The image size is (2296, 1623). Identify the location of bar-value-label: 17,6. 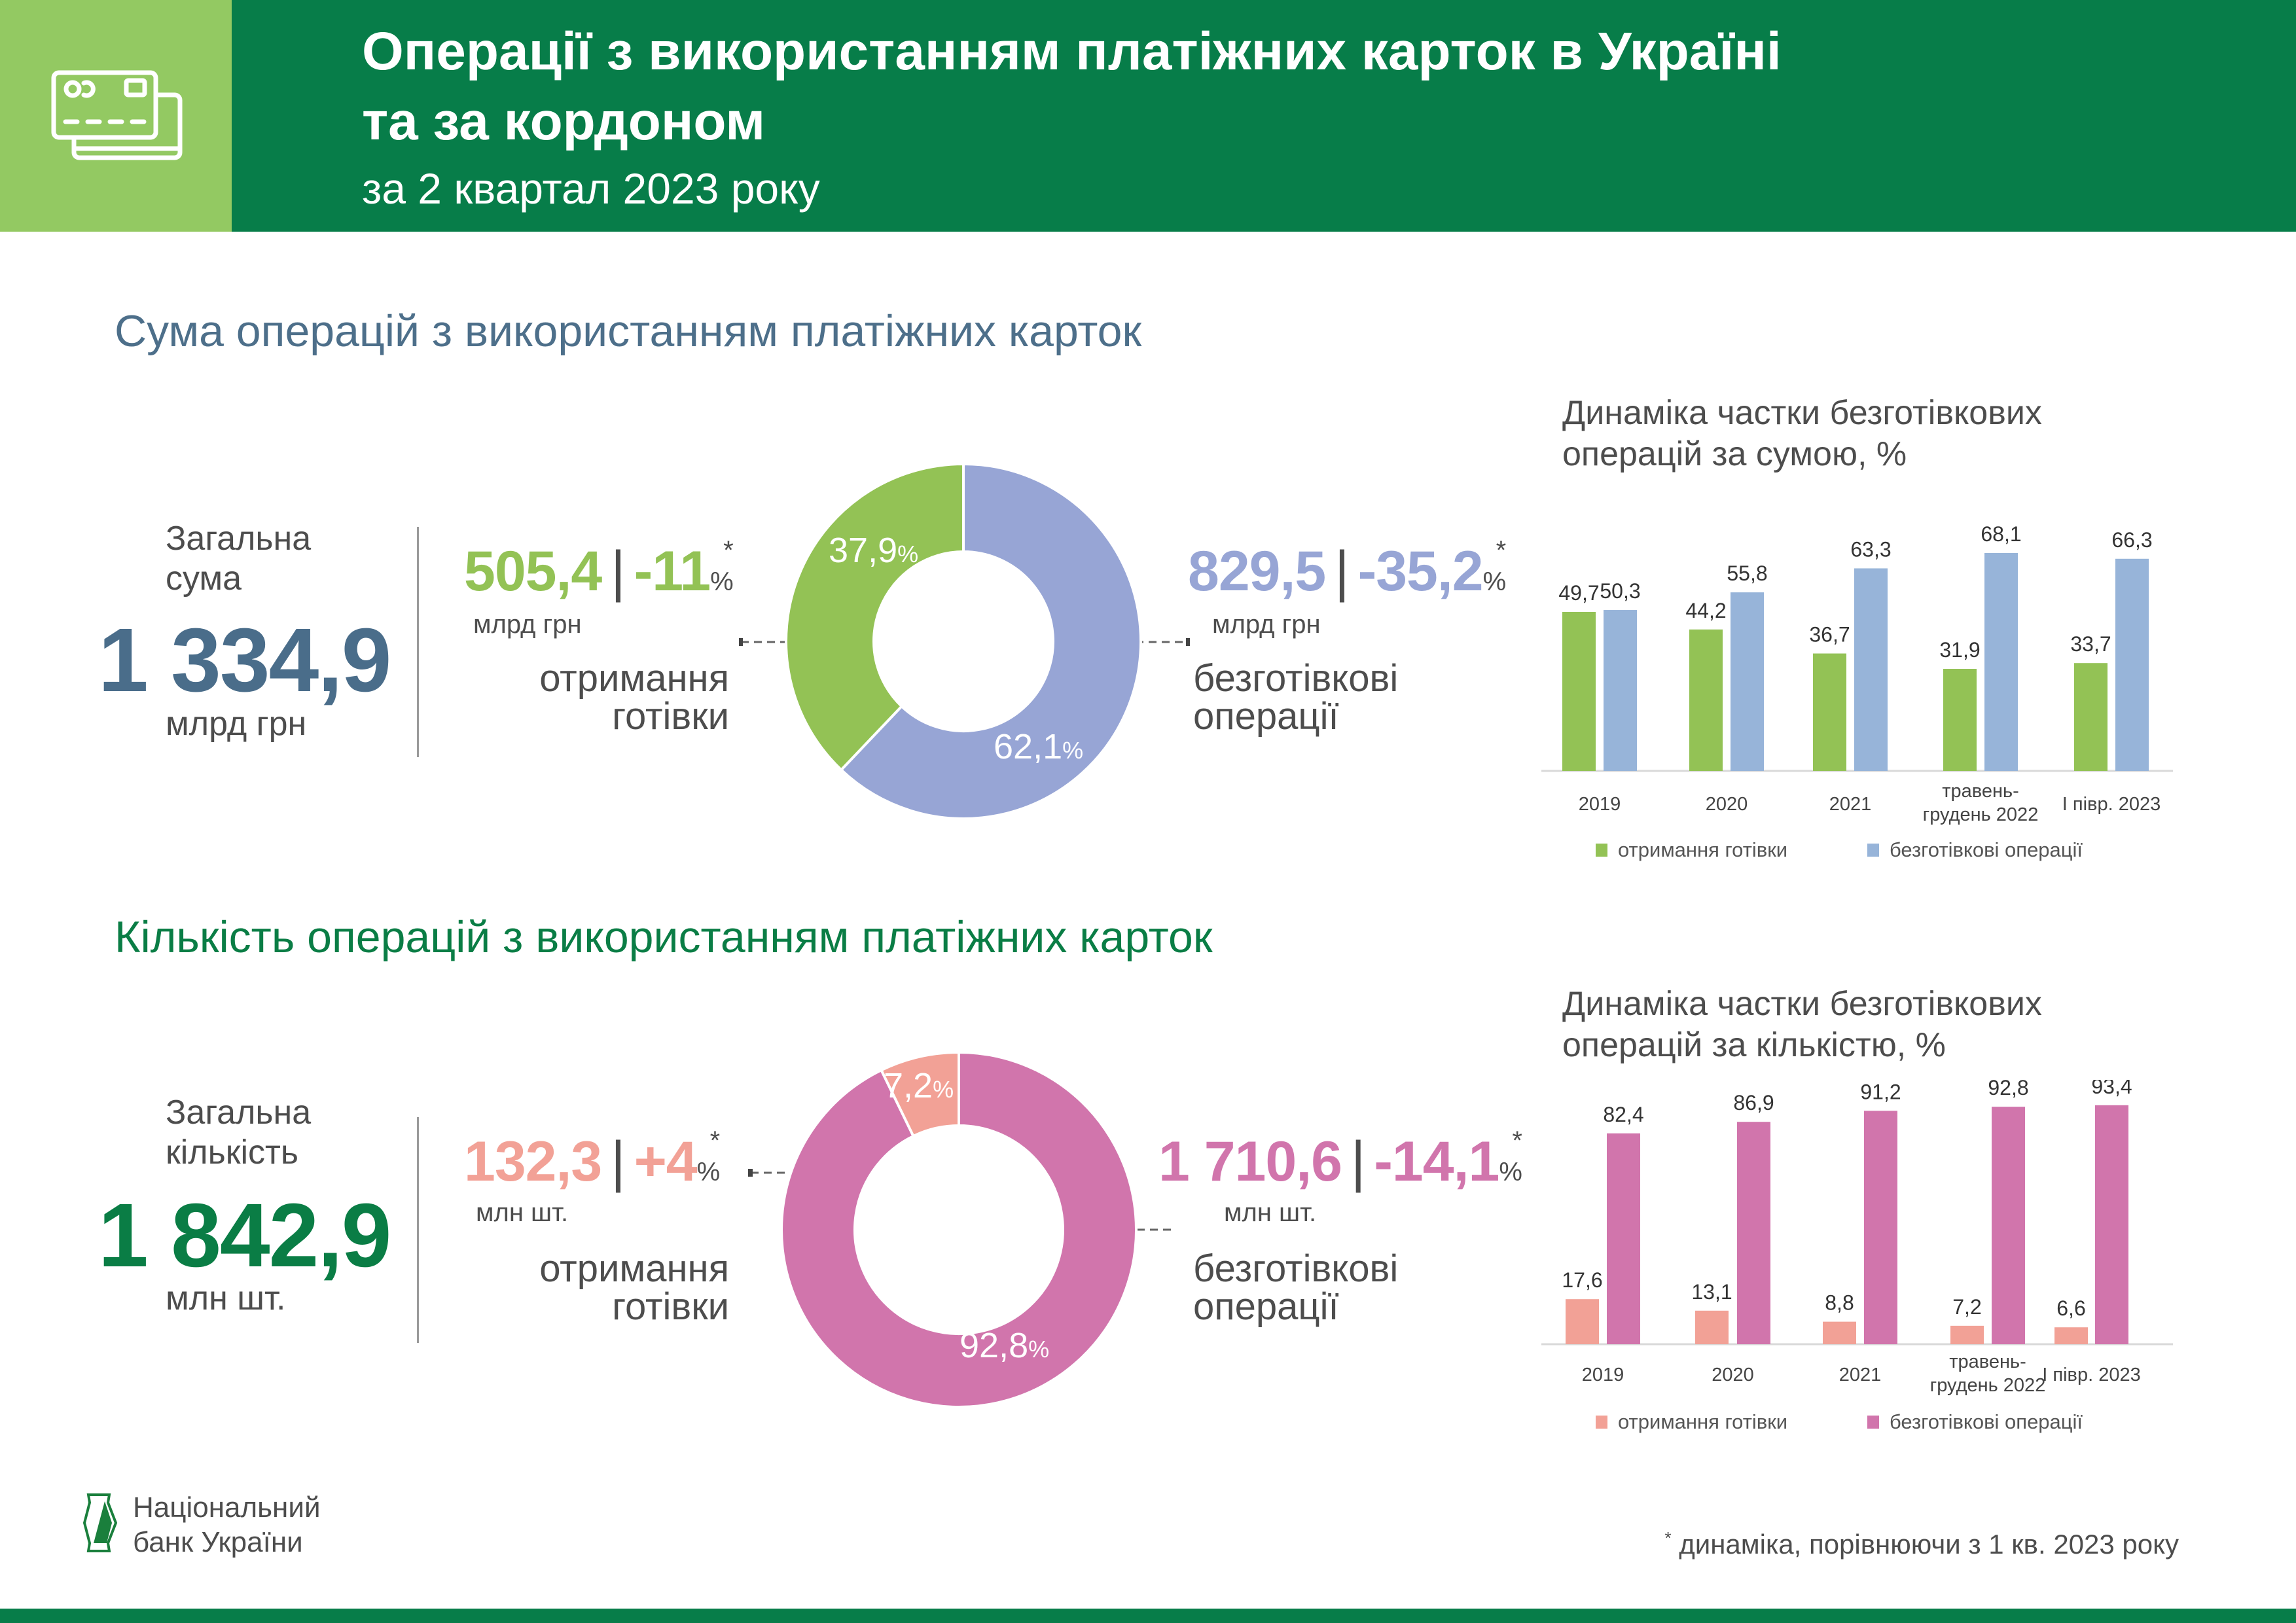
(1582, 1280).